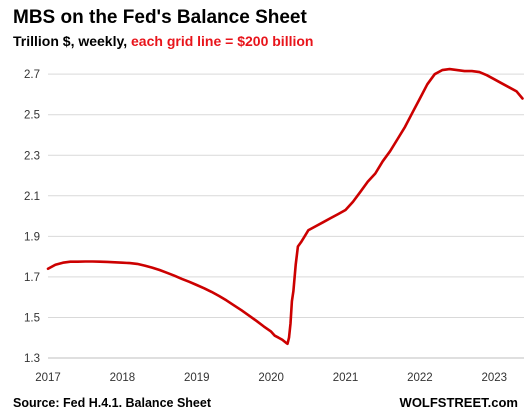  Describe the element at coordinates (32, 237) in the screenshot. I see `y-tick-label: 1.9` at that location.